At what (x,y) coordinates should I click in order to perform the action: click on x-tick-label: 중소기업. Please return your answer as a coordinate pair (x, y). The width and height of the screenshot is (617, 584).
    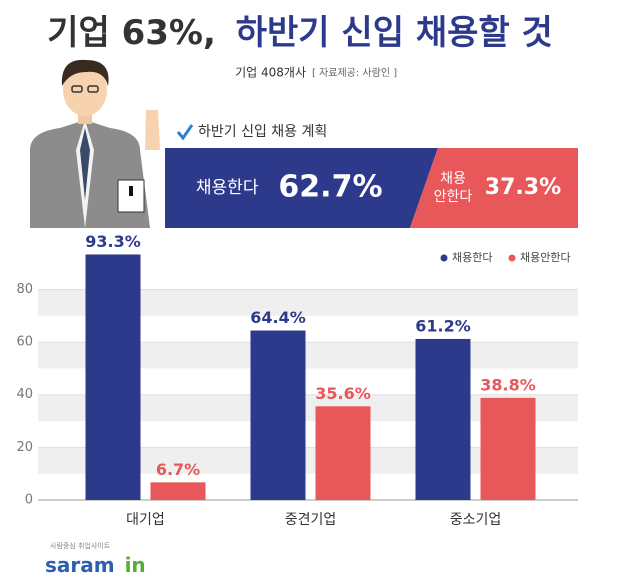
    Looking at the image, I should click on (476, 520).